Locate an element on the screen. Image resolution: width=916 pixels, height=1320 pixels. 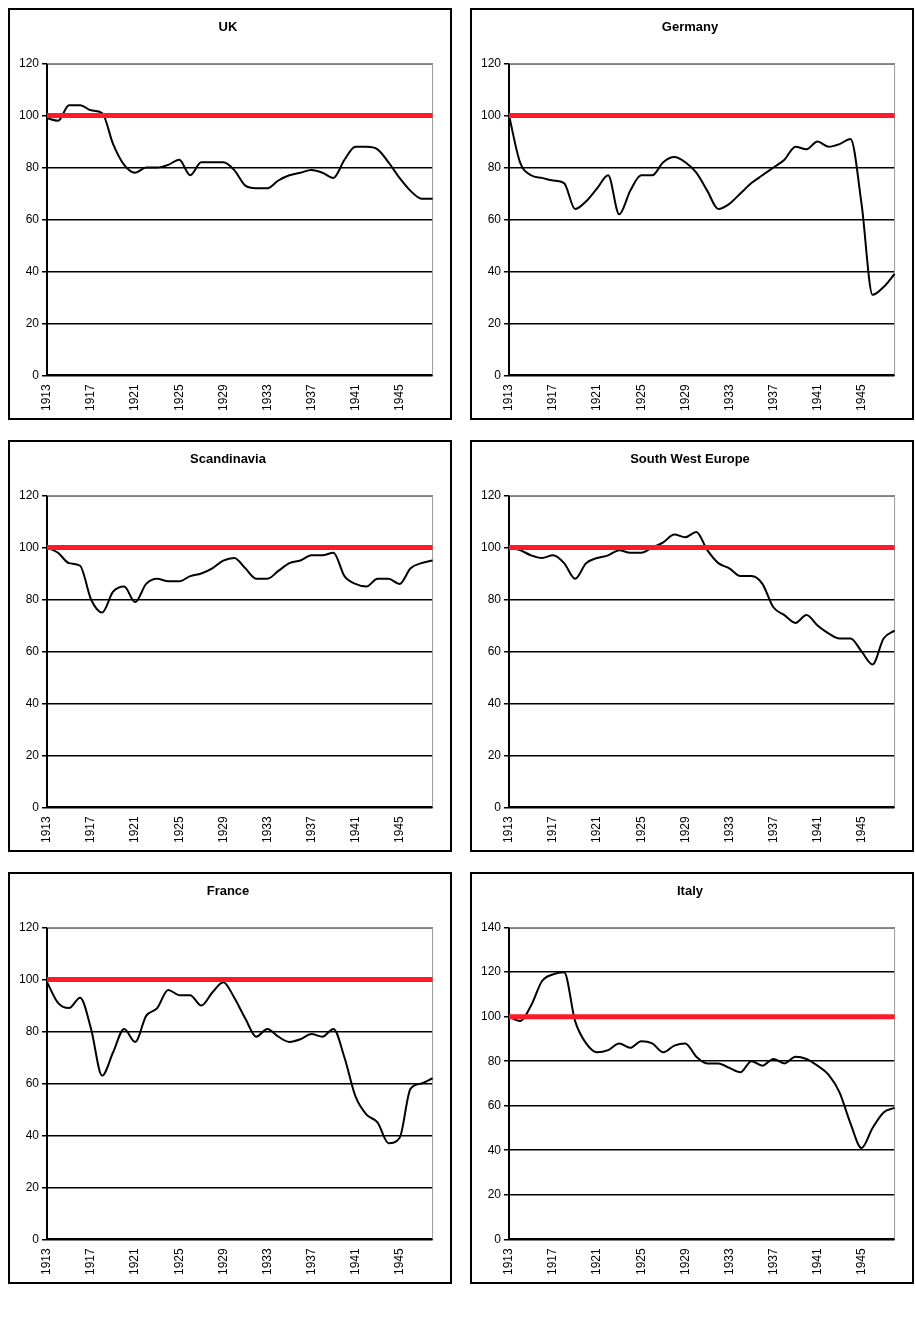
chart-title: Italy is located at coordinates (690, 891).